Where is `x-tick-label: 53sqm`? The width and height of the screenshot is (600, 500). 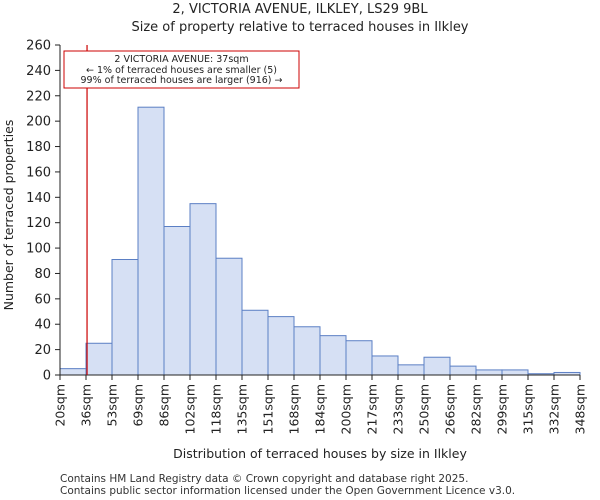 x-tick-label: 53sqm is located at coordinates (112, 405).